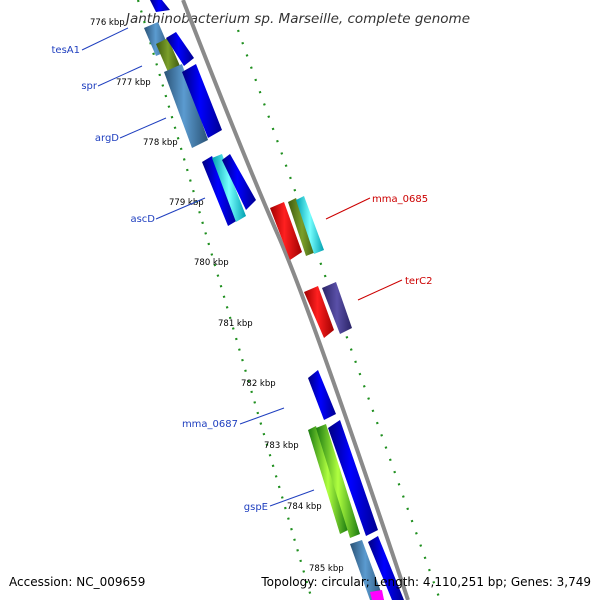 The height and width of the screenshot is (600, 600). Describe the element at coordinates (319, 312) in the screenshot. I see `gene-block-terC2-red` at that location.